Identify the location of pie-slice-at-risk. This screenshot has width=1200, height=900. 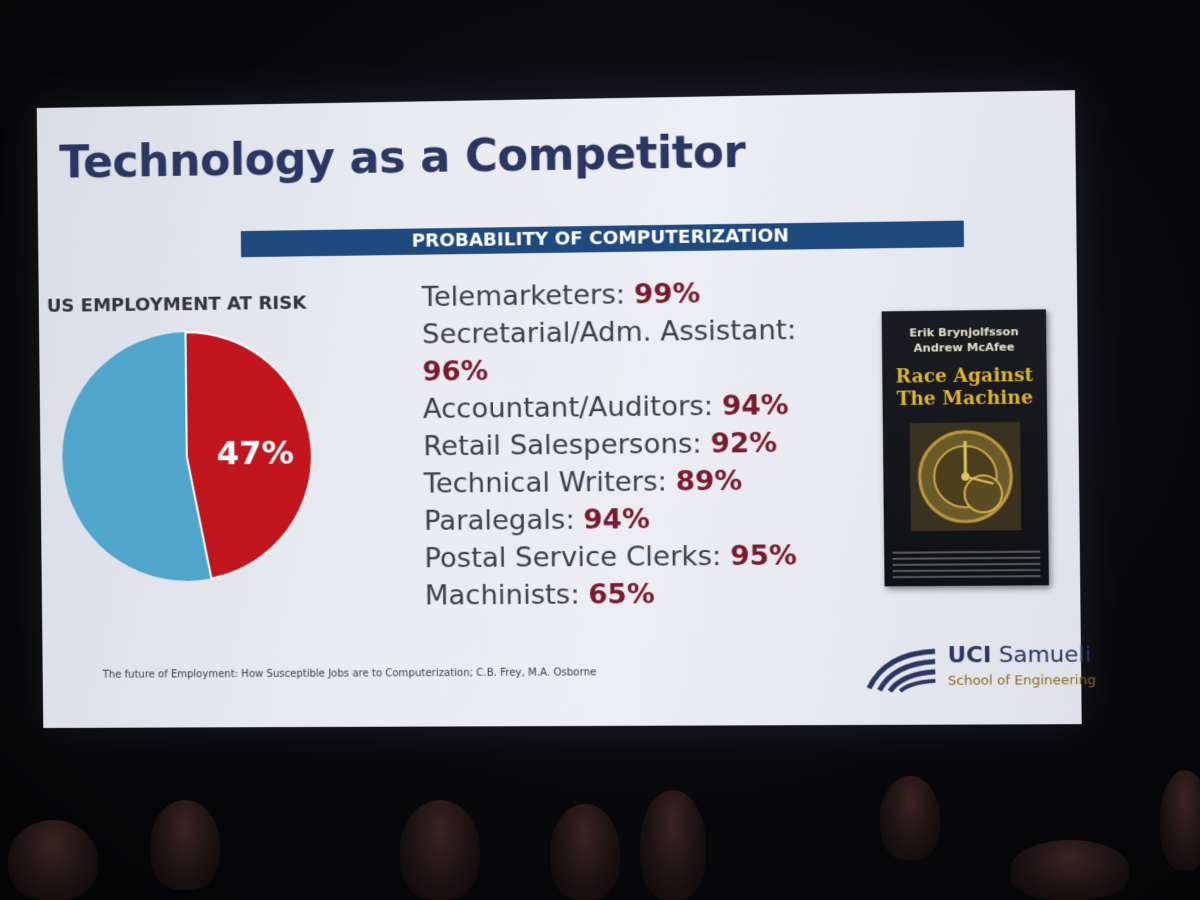
(249, 455).